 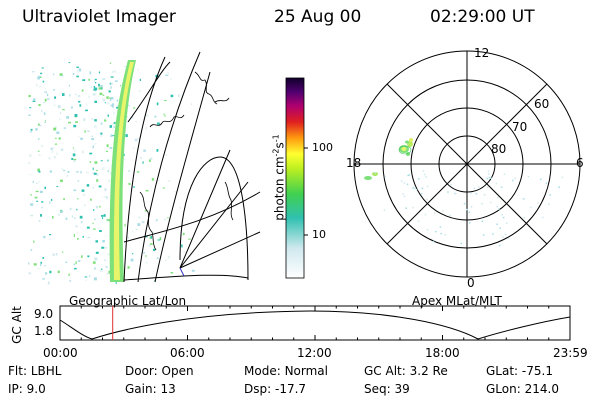 I want to click on mlt-label-bottom: 0, so click(x=471, y=283).